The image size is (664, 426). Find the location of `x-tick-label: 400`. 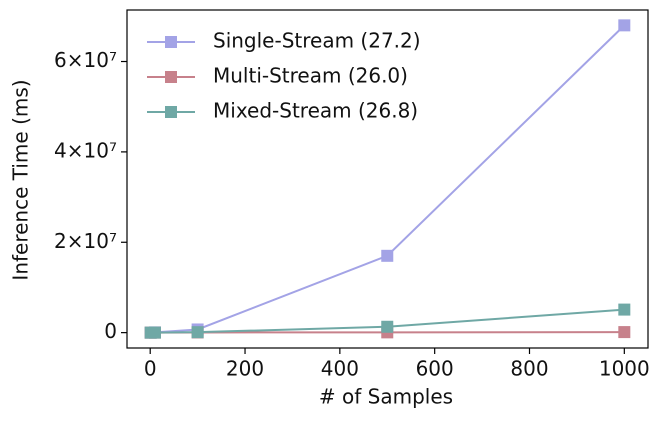

x-tick-label: 400 is located at coordinates (340, 369).